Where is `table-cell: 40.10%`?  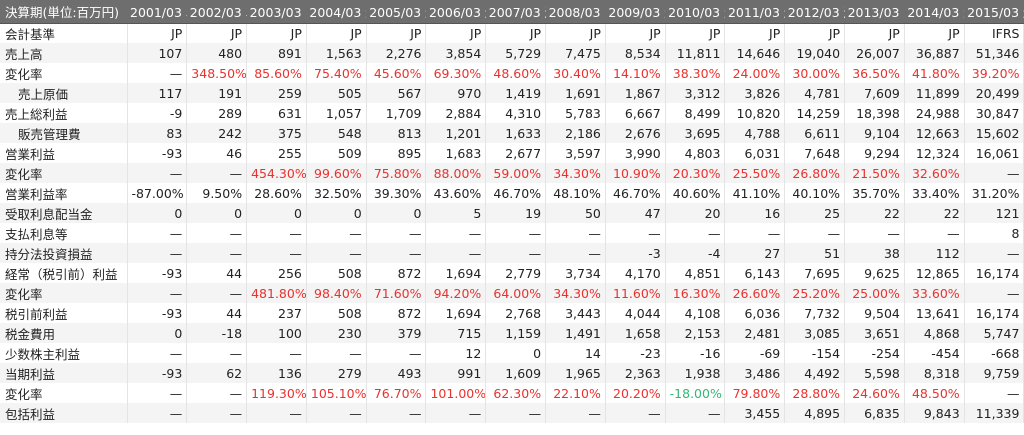 table-cell: 40.10% is located at coordinates (815, 193).